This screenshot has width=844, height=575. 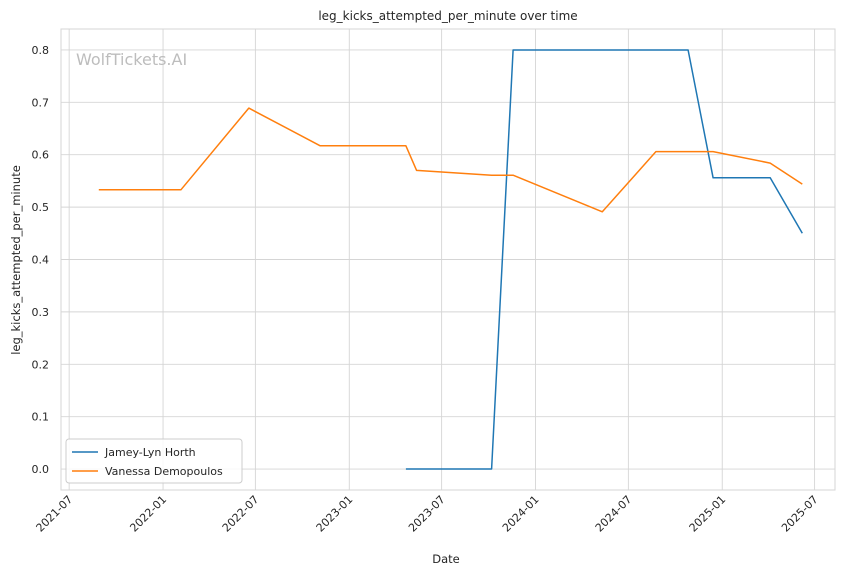 What do you see at coordinates (150, 452) in the screenshot?
I see `legend-label: Jamey-Lyn Horth` at bounding box center [150, 452].